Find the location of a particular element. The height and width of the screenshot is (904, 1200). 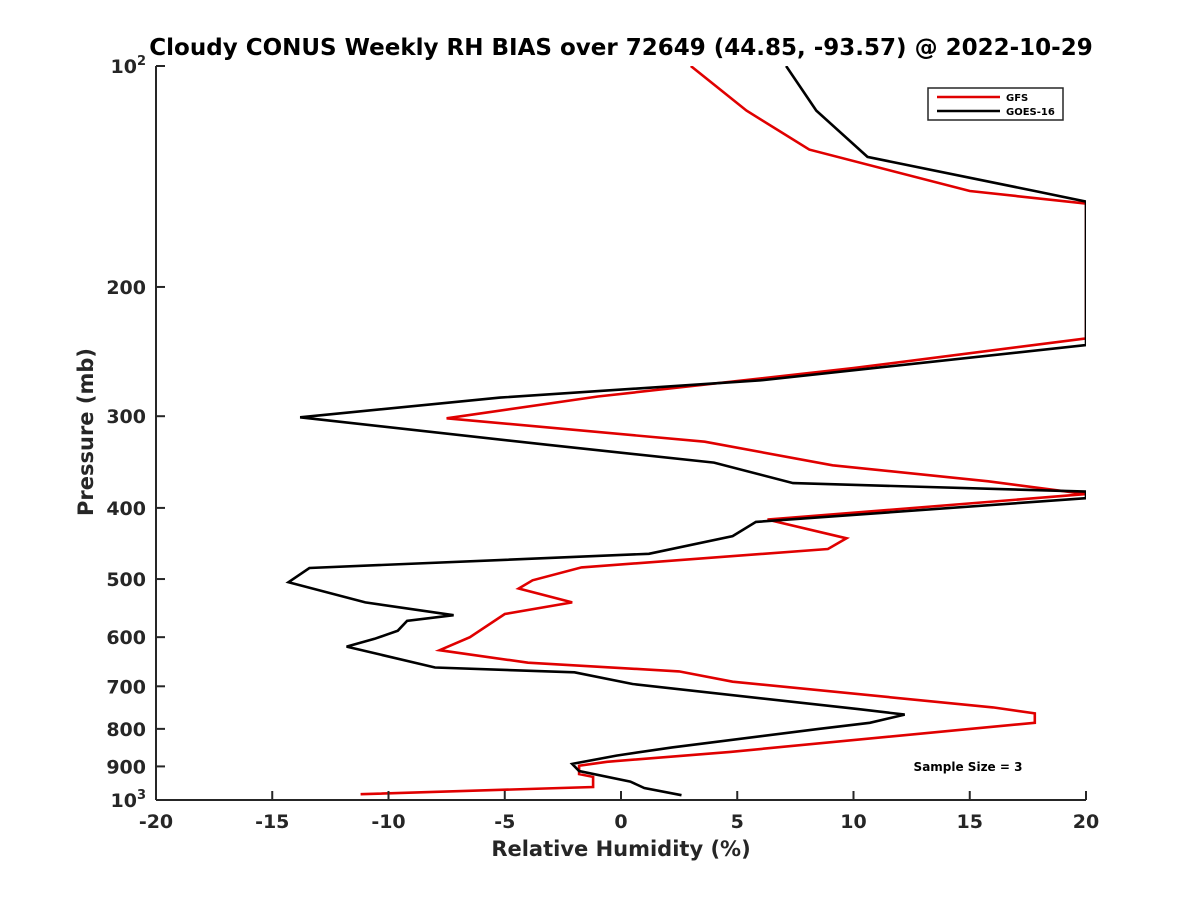

y-tick-label-base: 300 is located at coordinates (126, 417).